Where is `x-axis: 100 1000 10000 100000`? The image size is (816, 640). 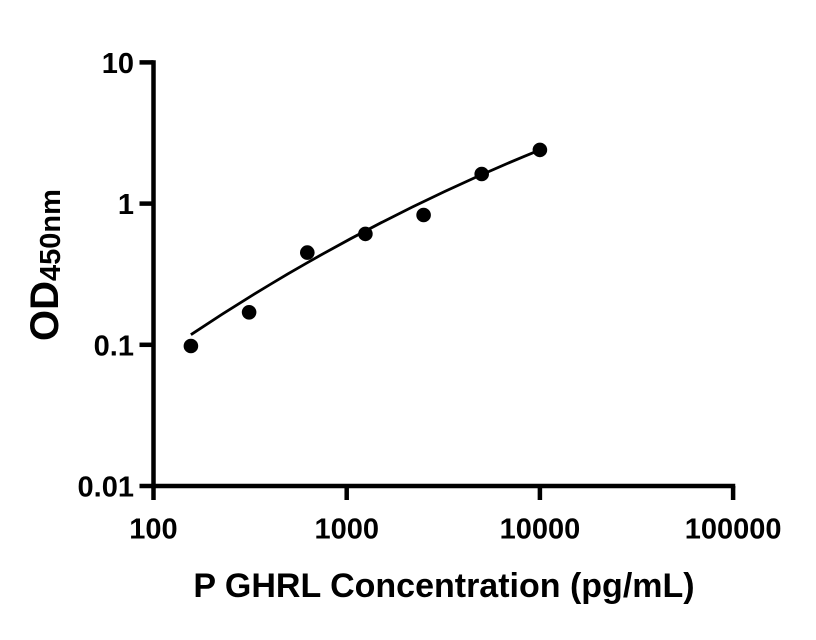 x-axis: 100 1000 10000 100000 is located at coordinates (455, 514).